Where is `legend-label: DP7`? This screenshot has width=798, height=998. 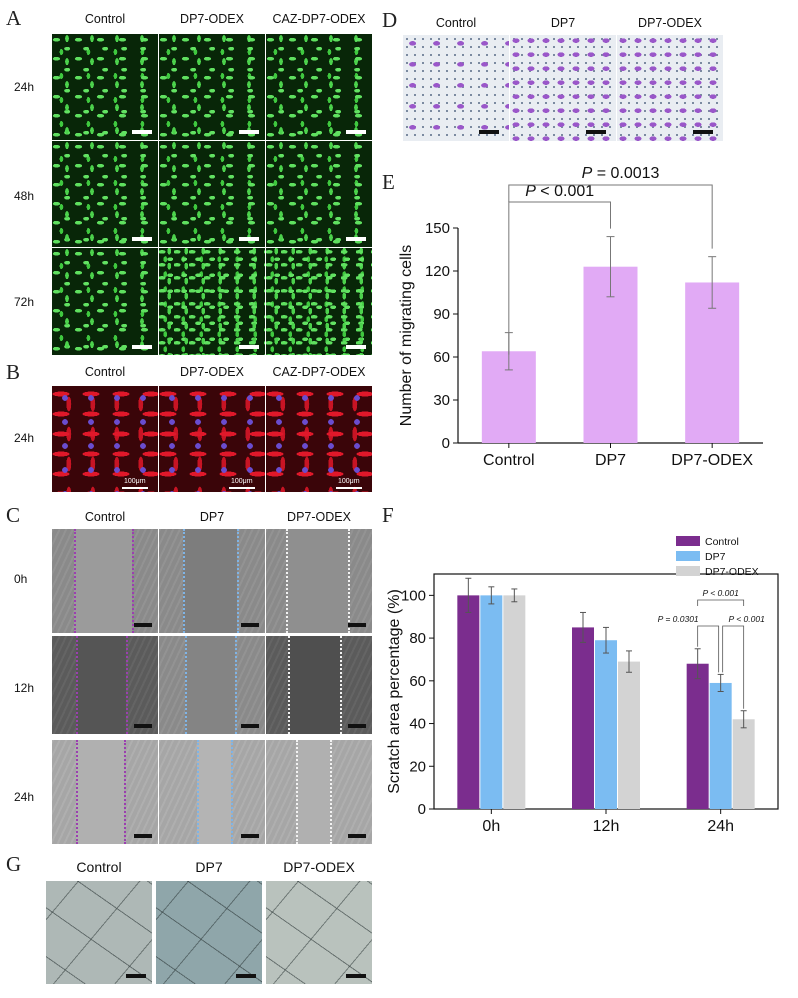
legend-label: DP7 is located at coordinates (715, 557).